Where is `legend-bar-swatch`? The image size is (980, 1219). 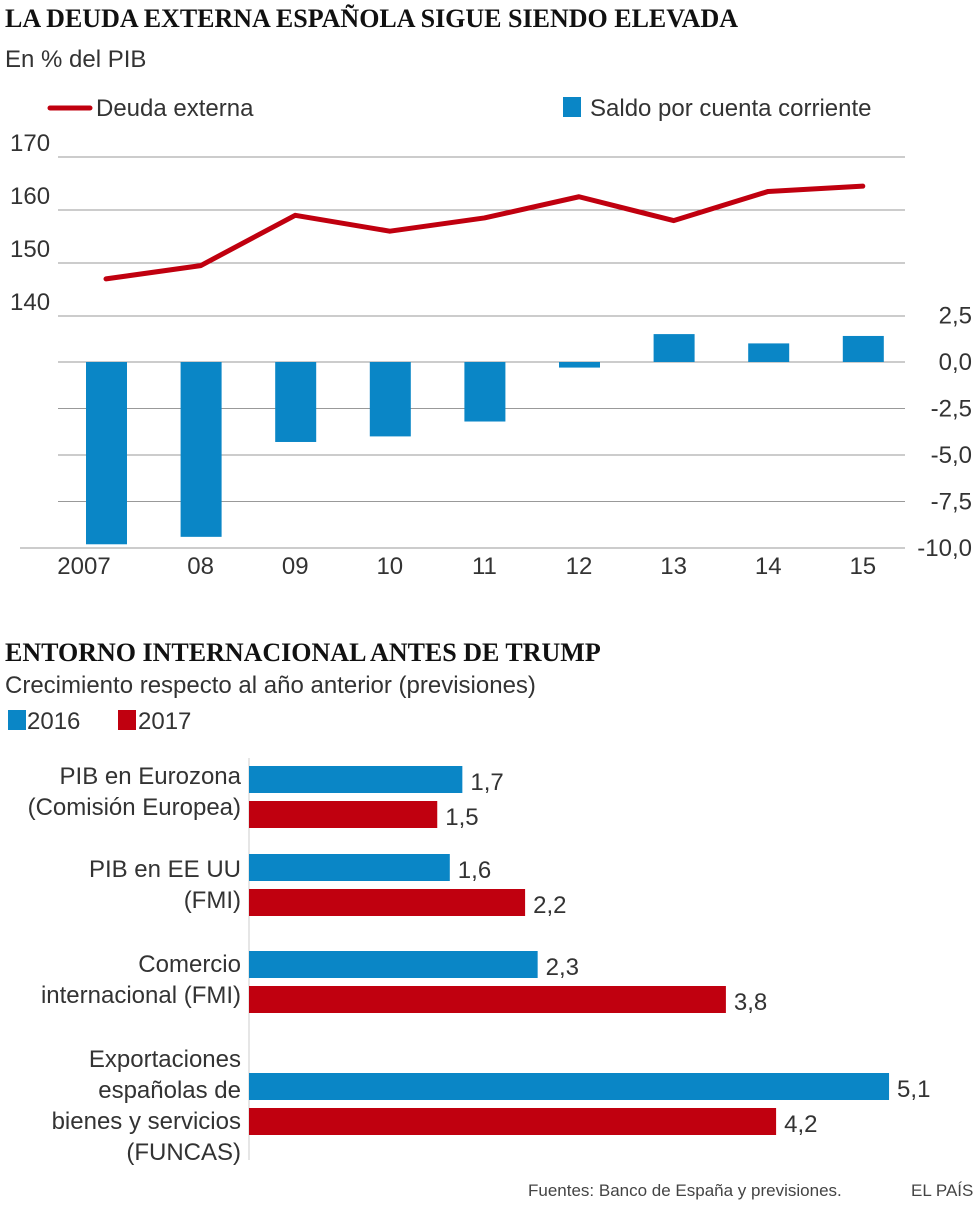 legend-bar-swatch is located at coordinates (572, 107).